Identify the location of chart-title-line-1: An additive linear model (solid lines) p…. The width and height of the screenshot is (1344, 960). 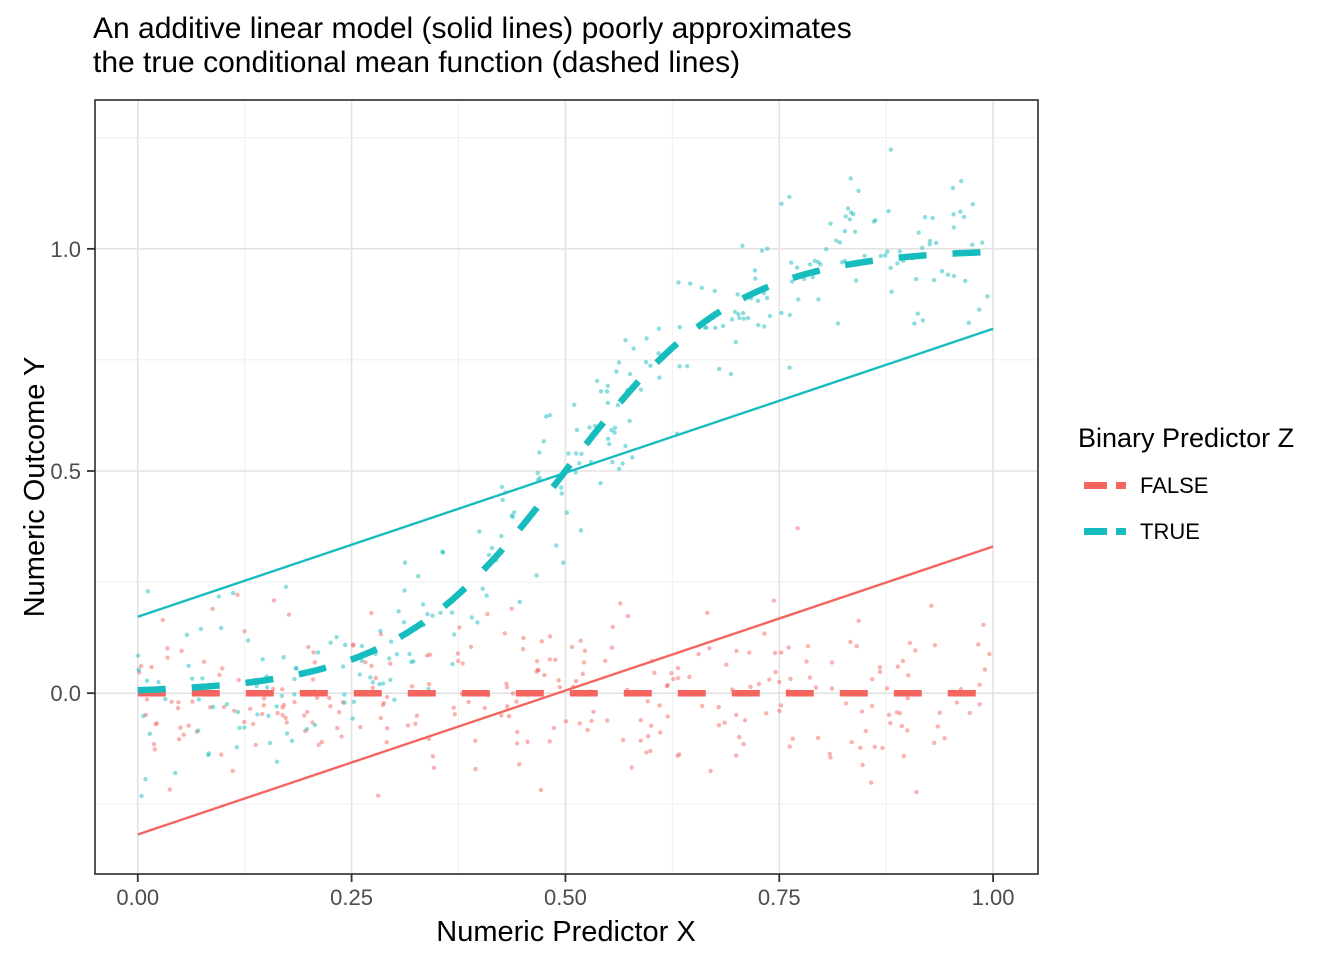
(472, 28).